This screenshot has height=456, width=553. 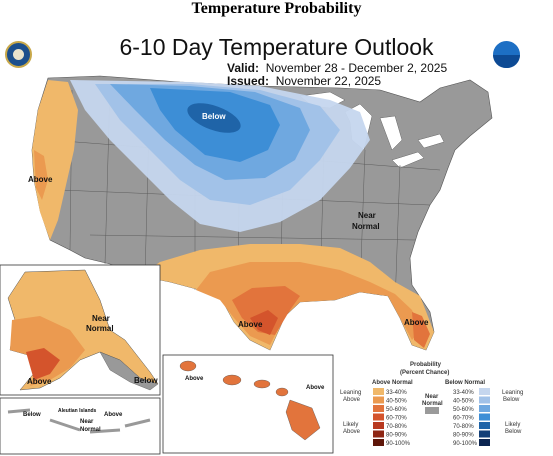 I want to click on label-above-west: Above, so click(x=40, y=179).